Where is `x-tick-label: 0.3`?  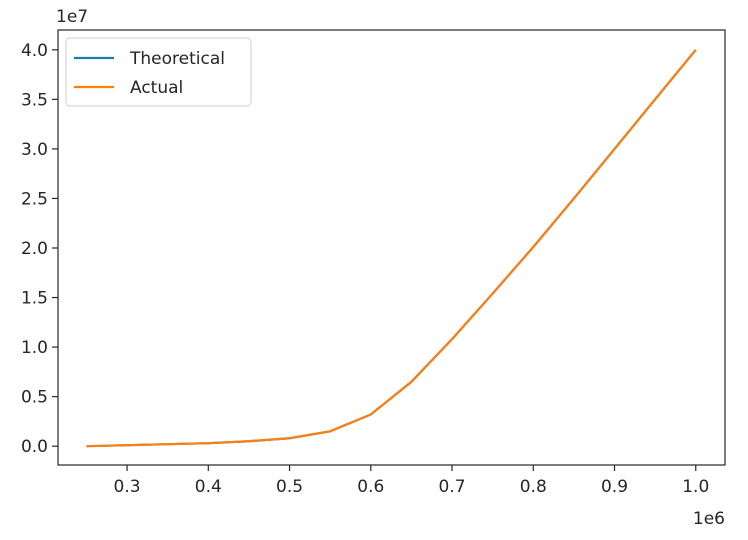 x-tick-label: 0.3 is located at coordinates (127, 487).